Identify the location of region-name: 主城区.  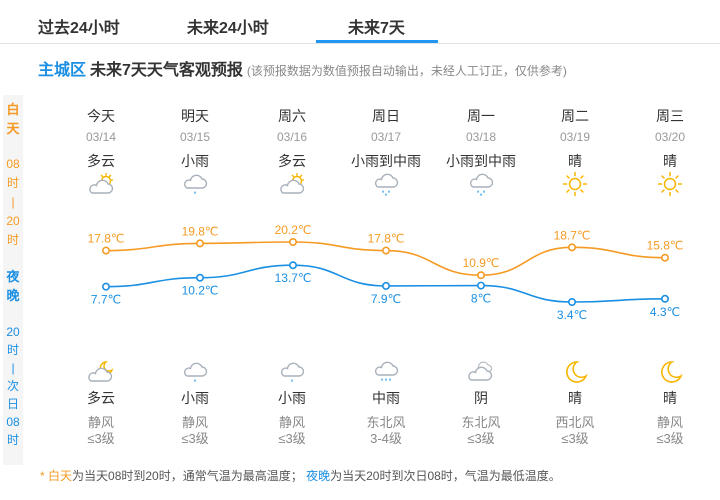
(62, 70).